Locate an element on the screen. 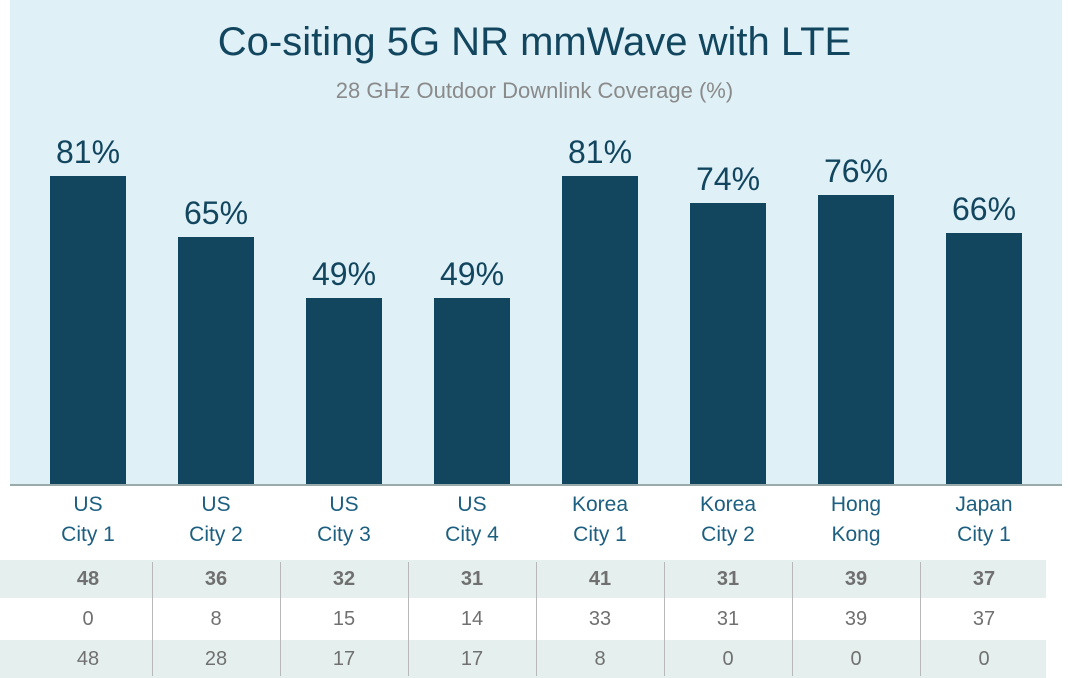 This screenshot has width=1069, height=678. table-cell: 33 is located at coordinates (600, 619).